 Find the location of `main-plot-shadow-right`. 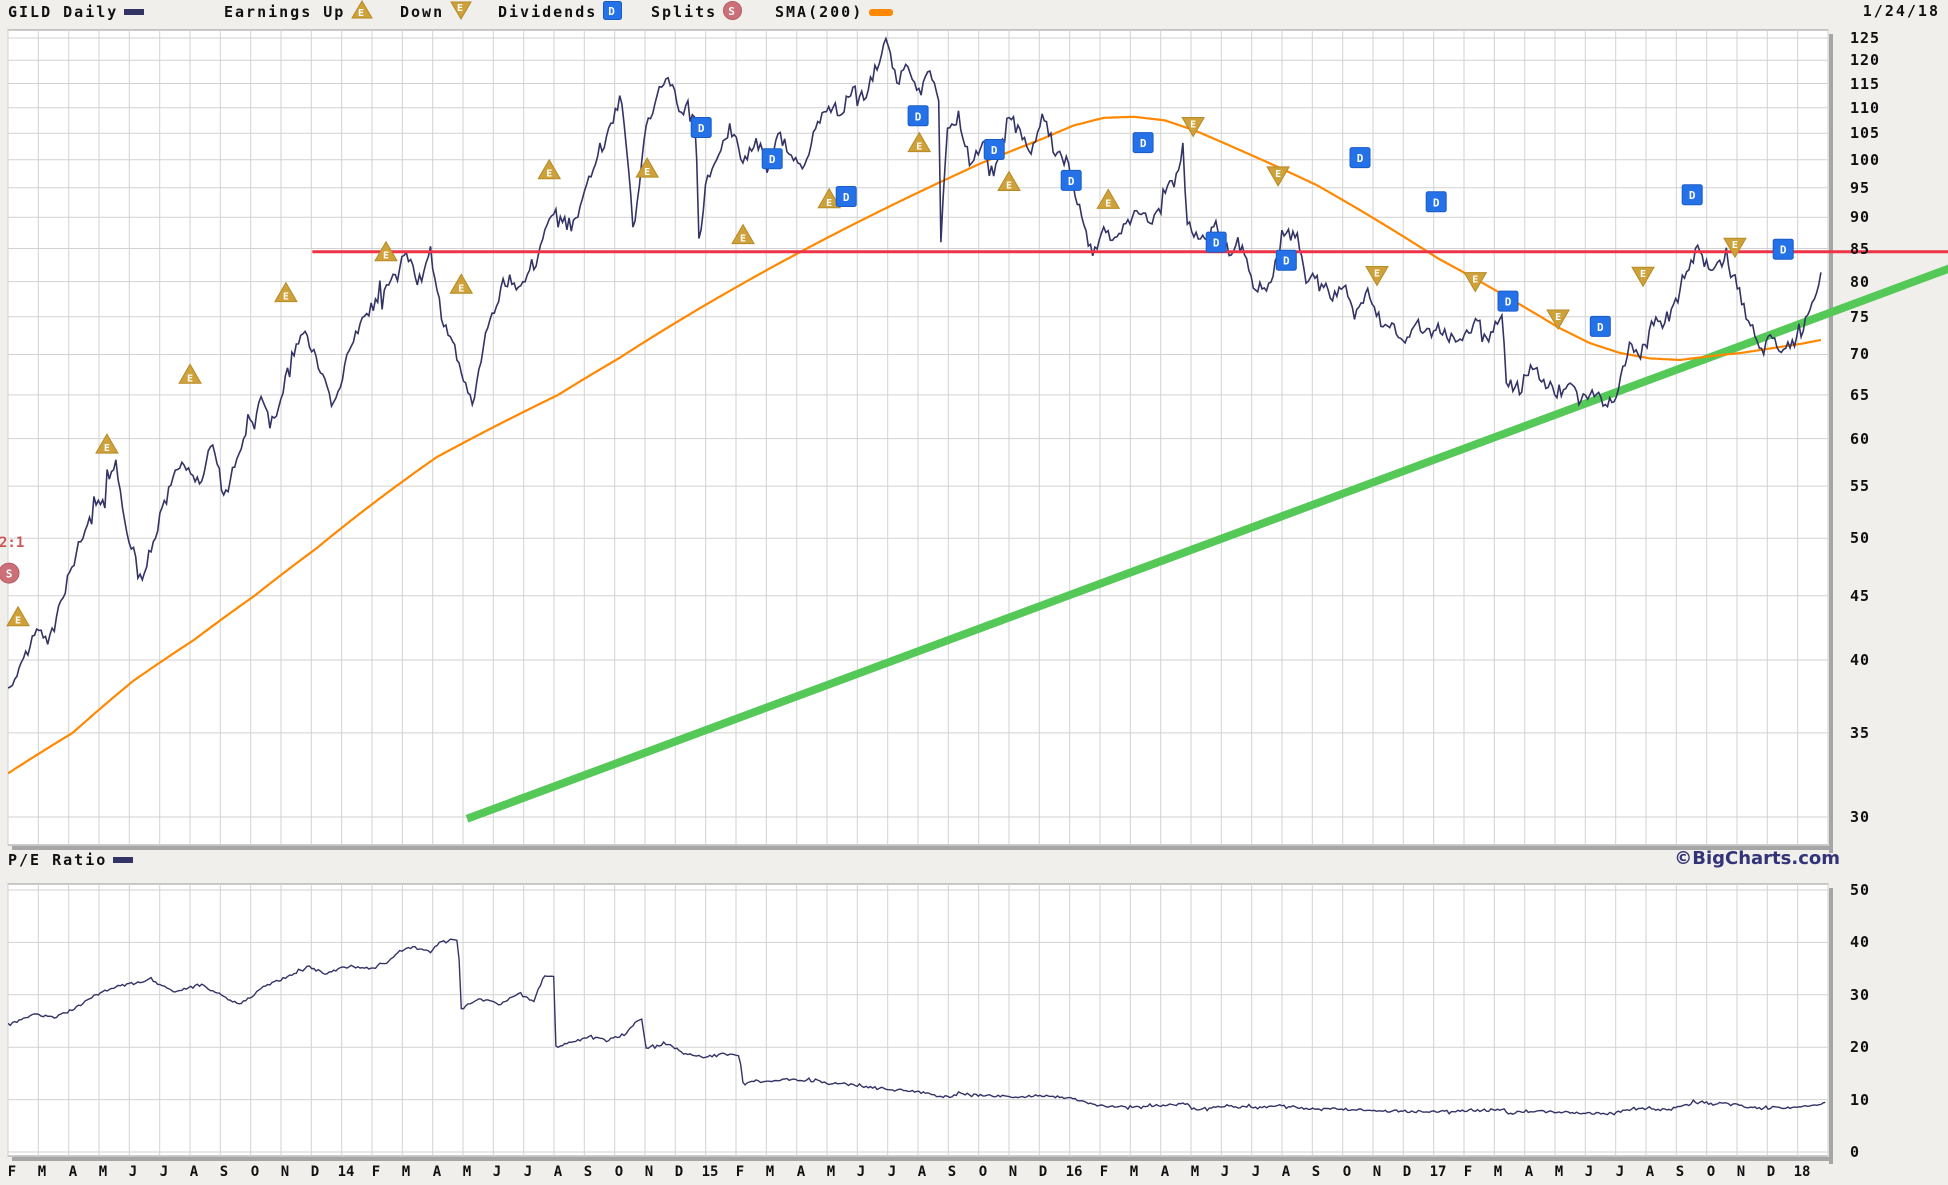

main-plot-shadow-right is located at coordinates (1831, 443).